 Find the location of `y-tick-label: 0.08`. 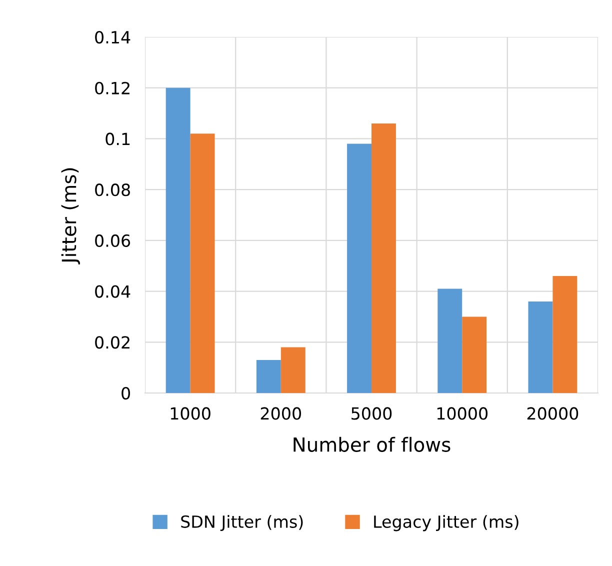

y-tick-label: 0.08 is located at coordinates (112, 190).